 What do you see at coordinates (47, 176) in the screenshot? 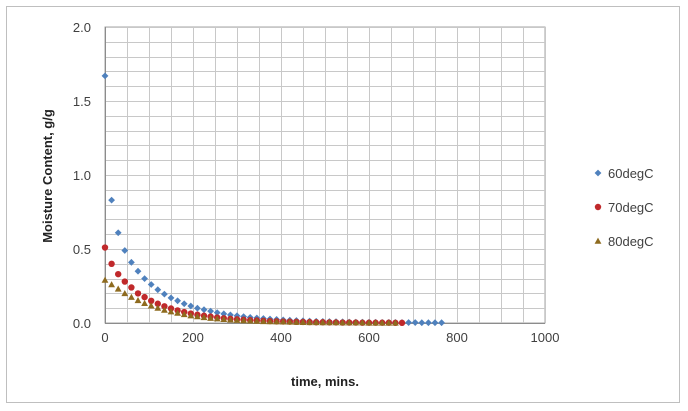
I see `y-axis-title: Moisture Content, g/g` at bounding box center [47, 176].